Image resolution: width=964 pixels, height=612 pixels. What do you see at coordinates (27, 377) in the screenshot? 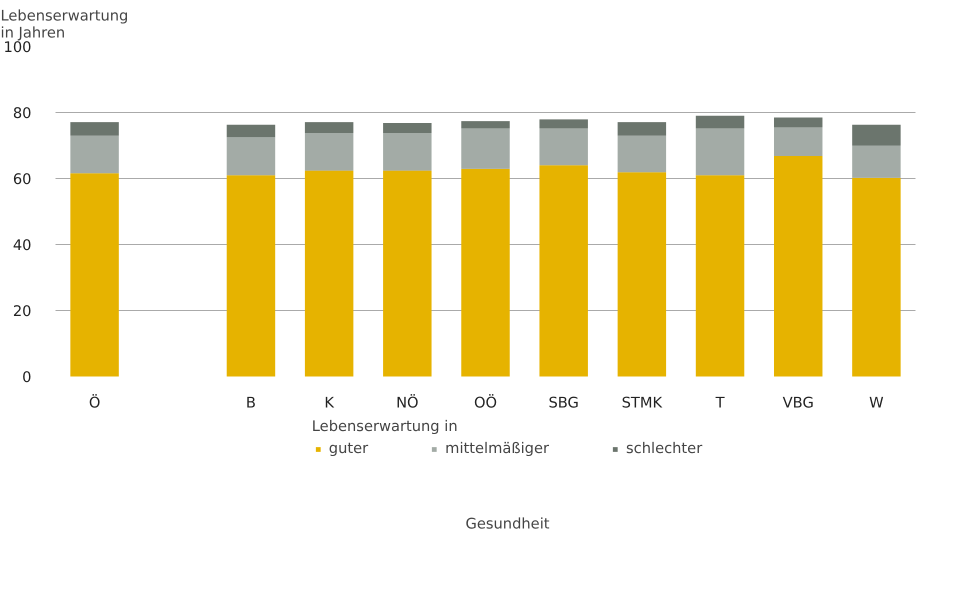
I see `y-tick-label: 0` at bounding box center [27, 377].